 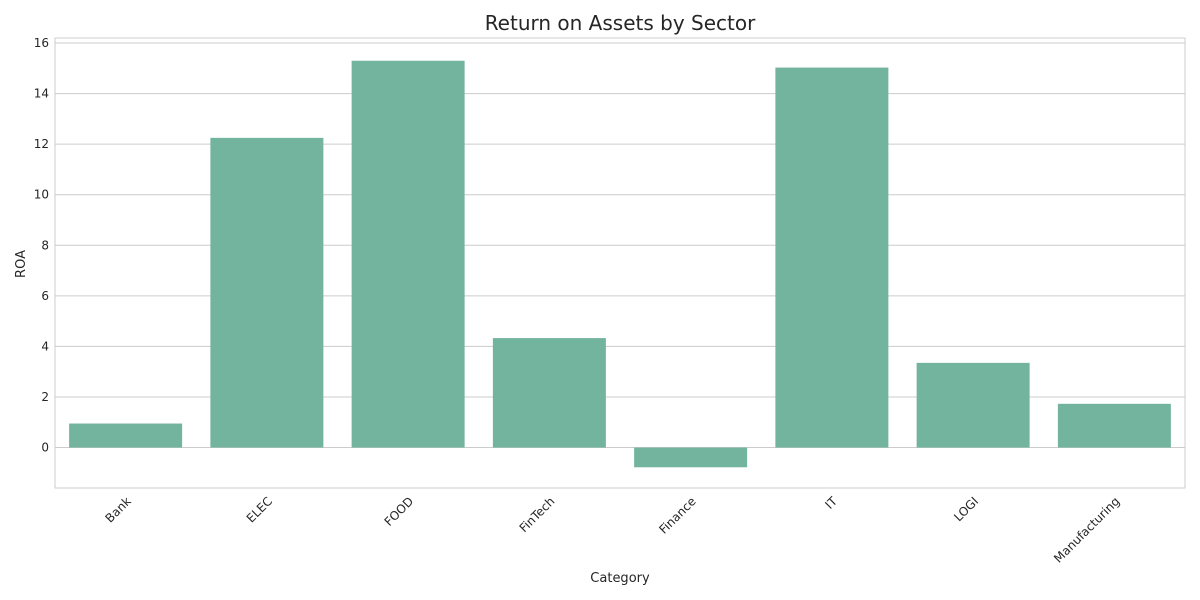 What do you see at coordinates (408, 254) in the screenshot?
I see `bar-food` at bounding box center [408, 254].